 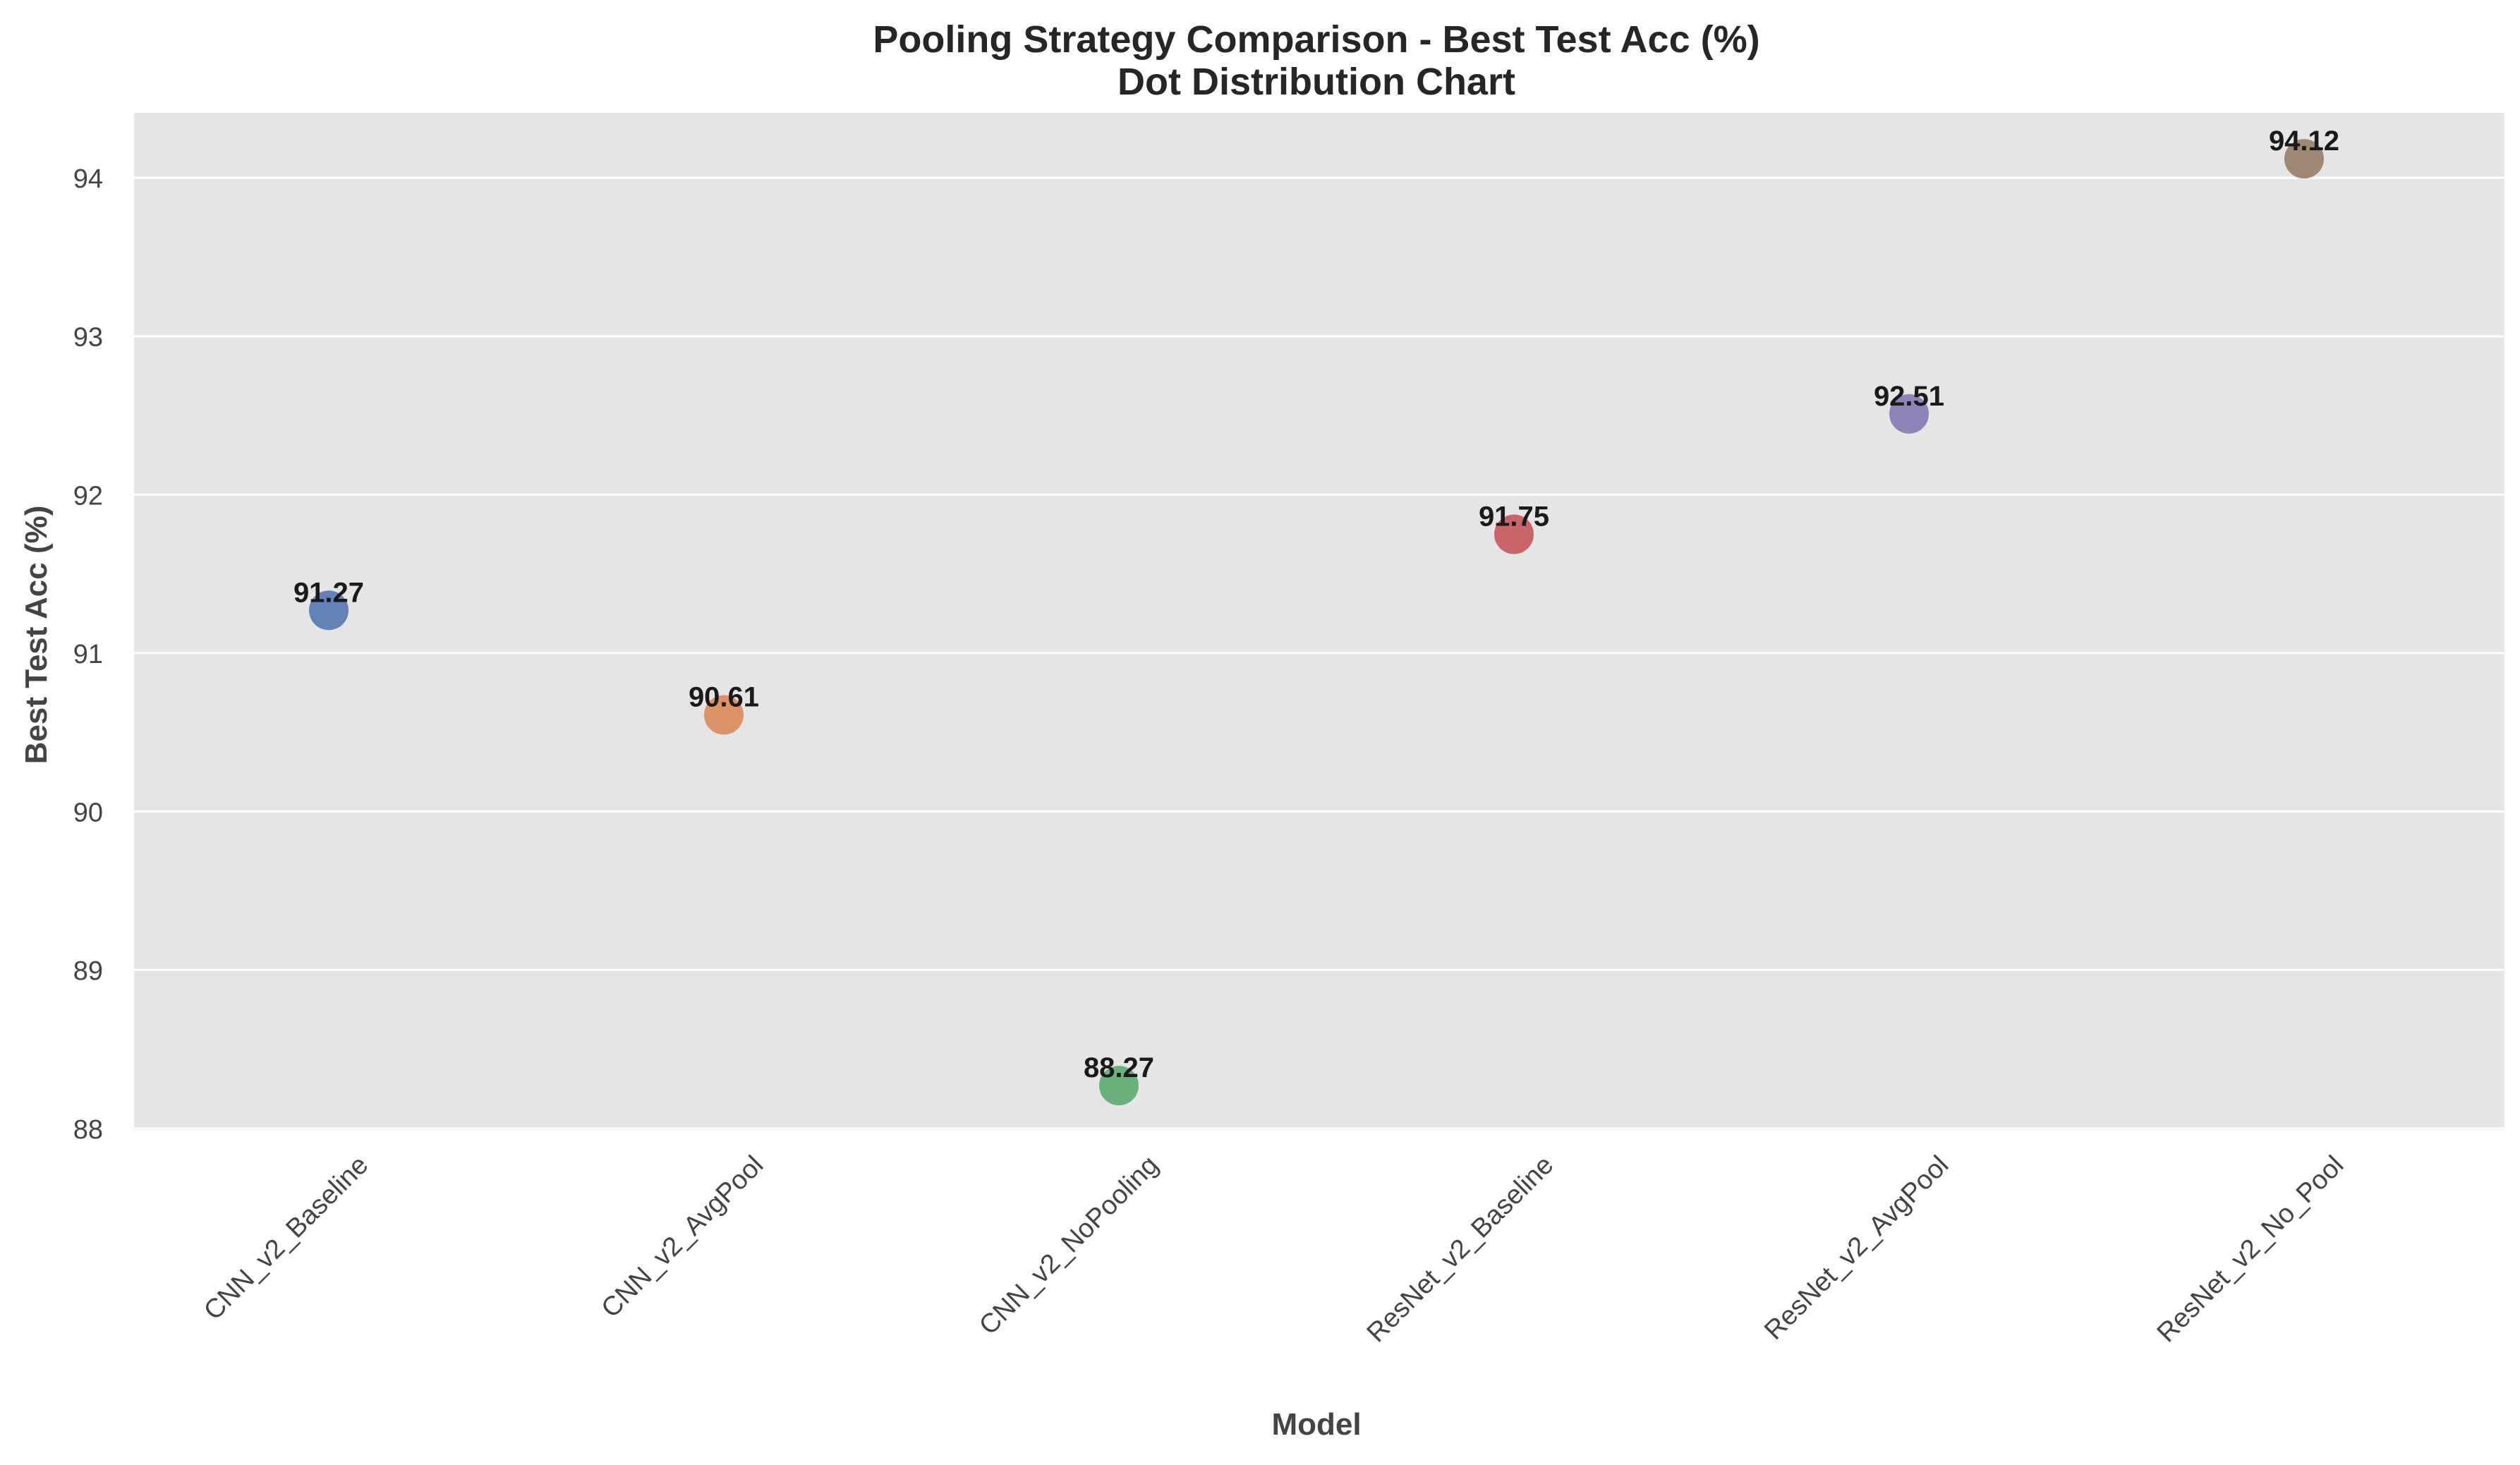 What do you see at coordinates (683, 1237) in the screenshot?
I see `x-tick-label: CNN_v2_AvgPool` at bounding box center [683, 1237].